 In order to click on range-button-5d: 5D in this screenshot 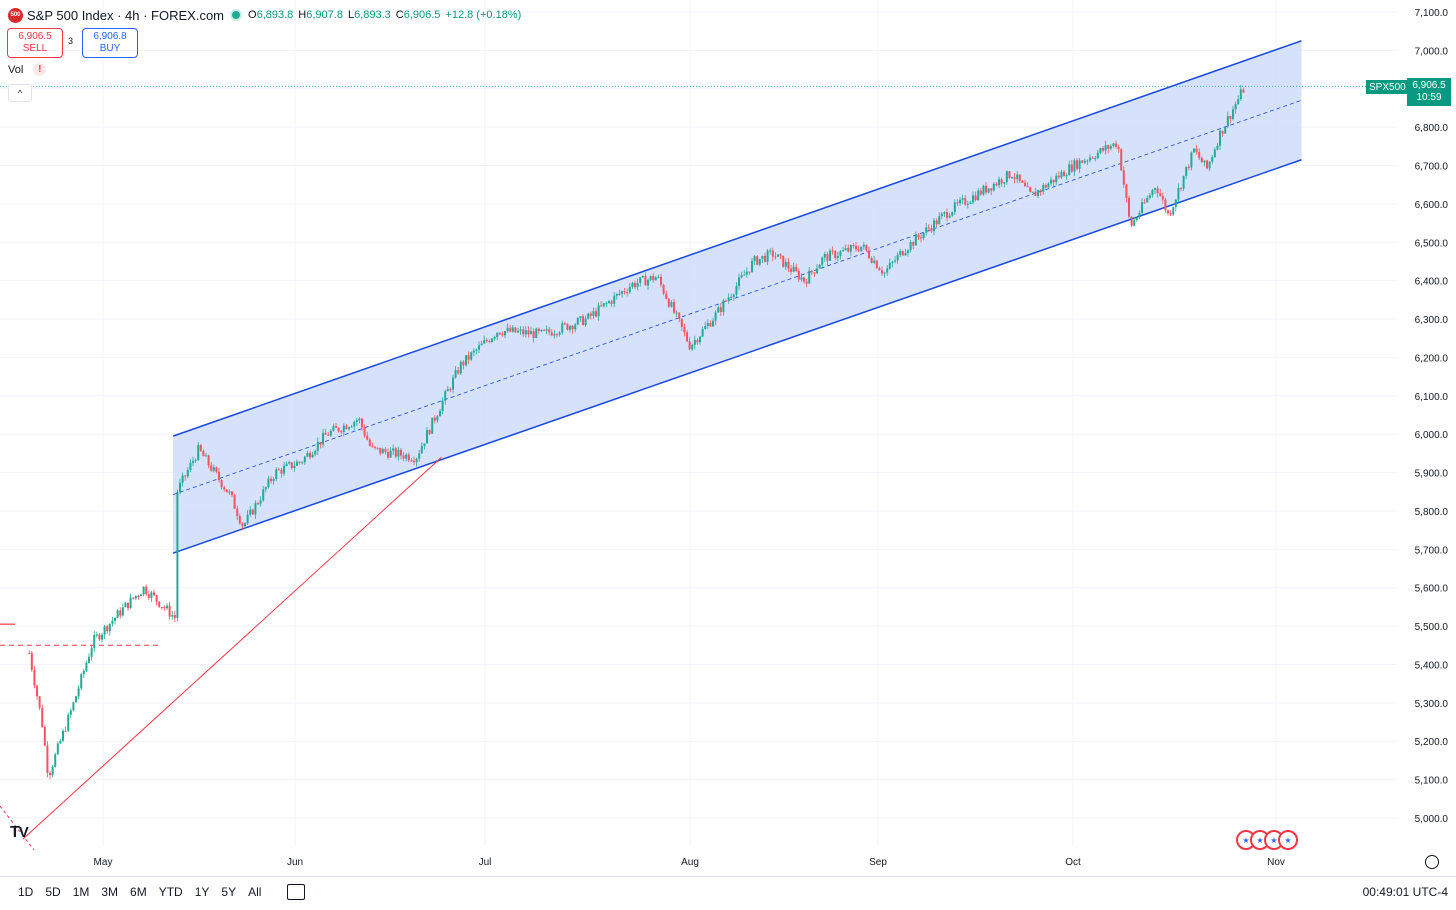, I will do `click(53, 892)`.